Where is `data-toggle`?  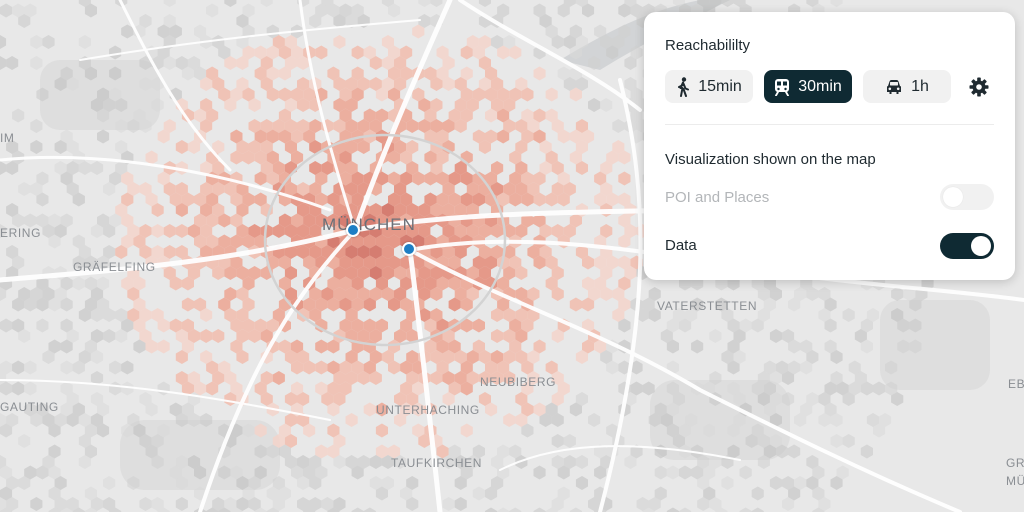
data-toggle is located at coordinates (967, 246).